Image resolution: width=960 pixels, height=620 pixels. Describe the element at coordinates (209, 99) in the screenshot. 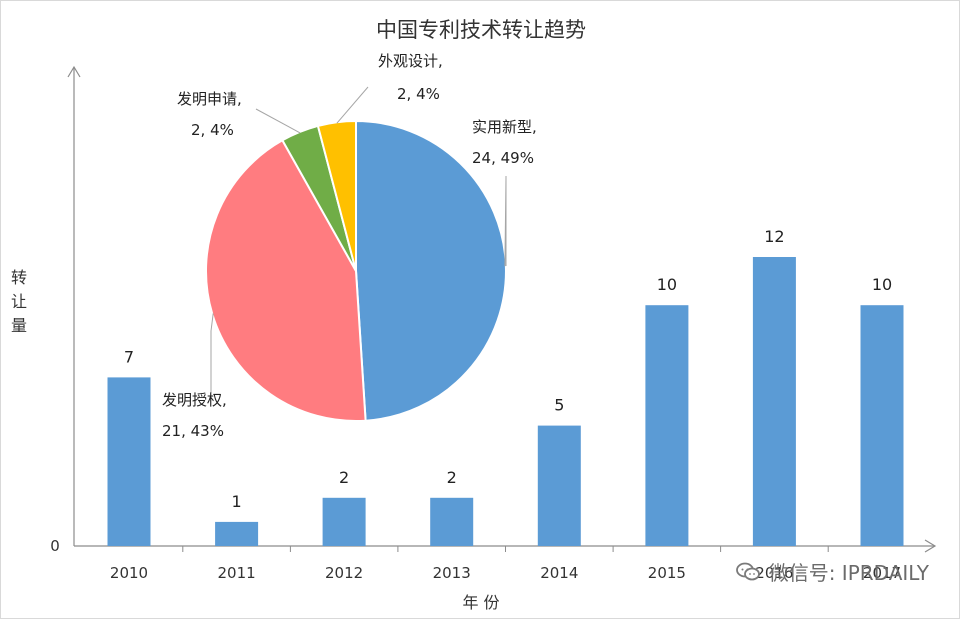

I see `pie-label-line1: 发明申请,` at that location.